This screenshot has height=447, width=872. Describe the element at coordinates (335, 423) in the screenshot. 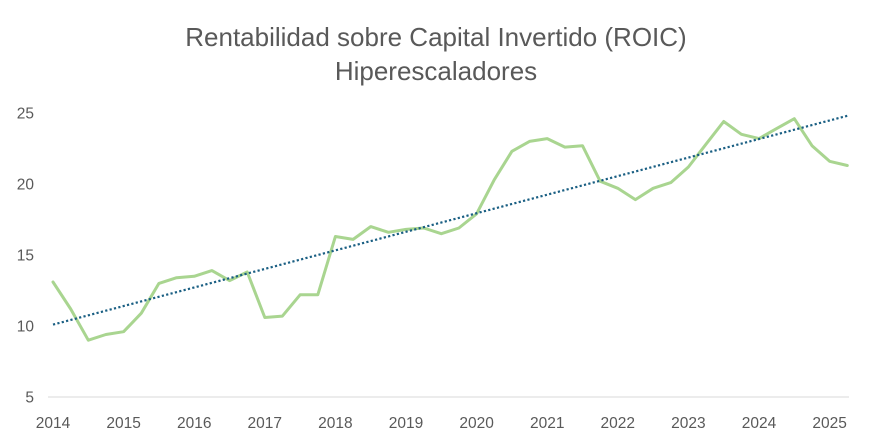

I see `x-tick-label: 2018` at that location.